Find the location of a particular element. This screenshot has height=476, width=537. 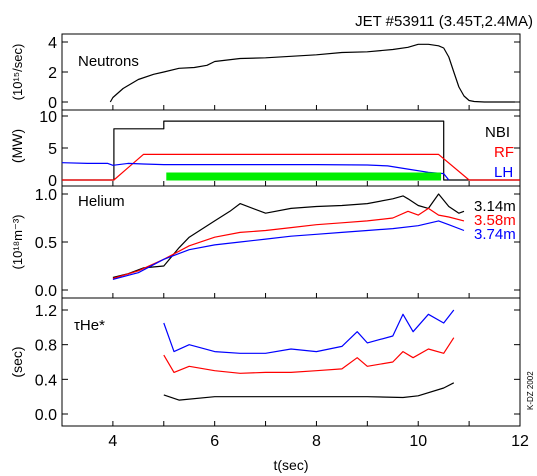

figure-title: JET #53911 (3.45T,2.4MA) is located at coordinates (444, 21).